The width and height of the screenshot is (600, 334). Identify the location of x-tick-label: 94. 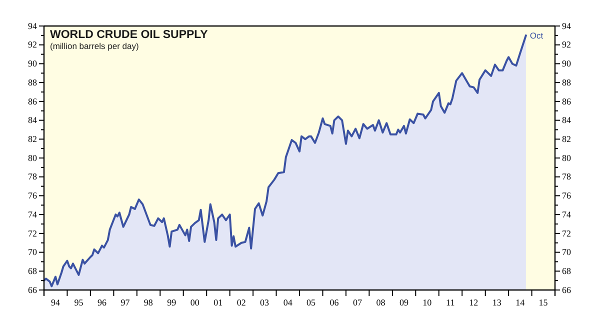
(56, 302).